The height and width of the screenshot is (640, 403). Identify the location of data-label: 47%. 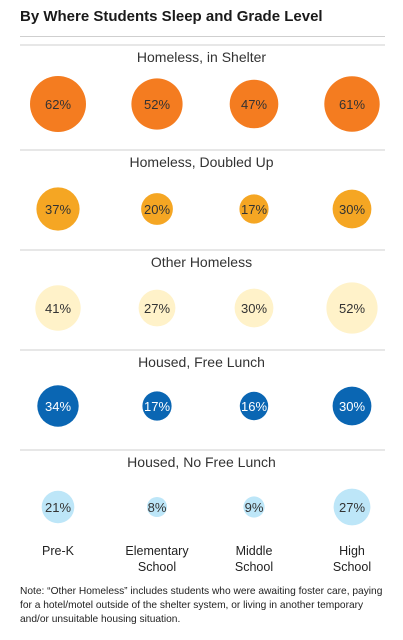
(254, 104).